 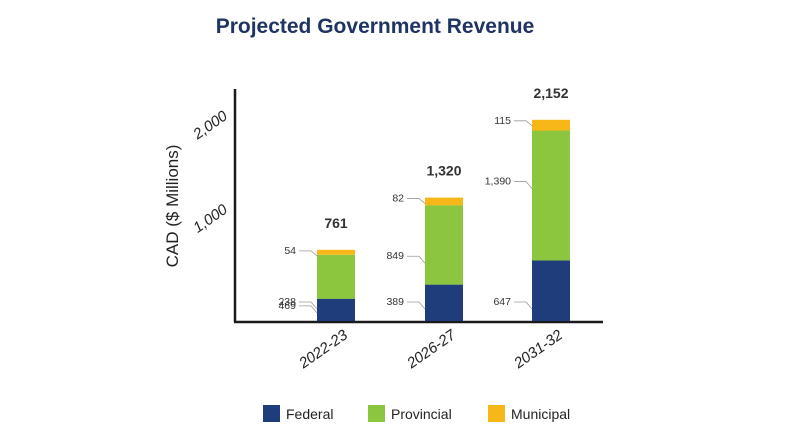 What do you see at coordinates (398, 199) in the screenshot?
I see `segment-value-label: 82` at bounding box center [398, 199].